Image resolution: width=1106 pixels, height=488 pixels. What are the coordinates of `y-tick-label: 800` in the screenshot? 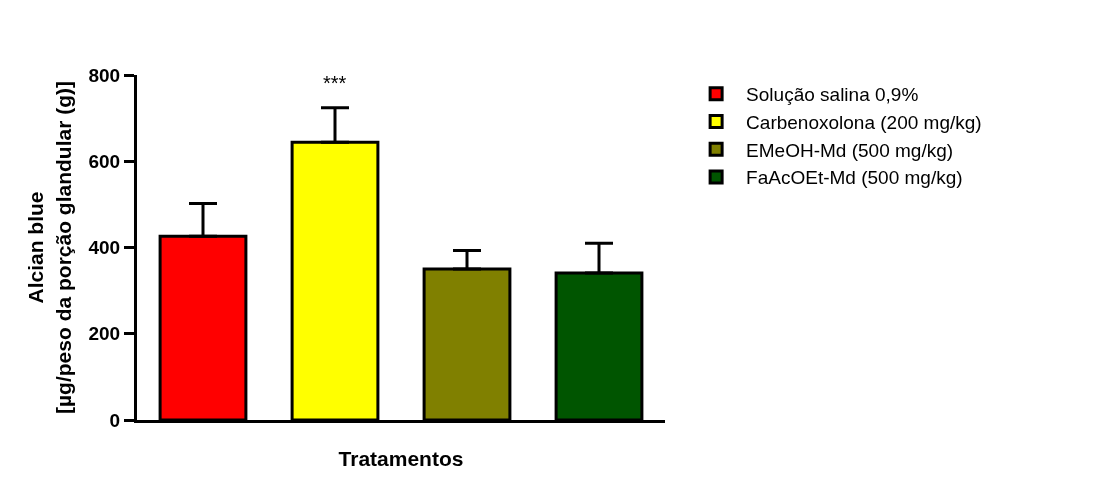 It's located at (104, 75).